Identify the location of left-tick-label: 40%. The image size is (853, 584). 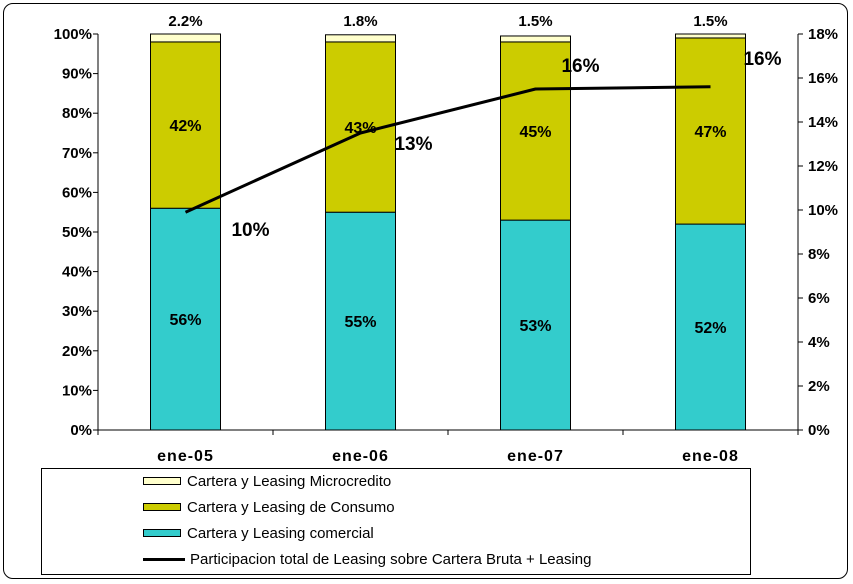
(77, 272).